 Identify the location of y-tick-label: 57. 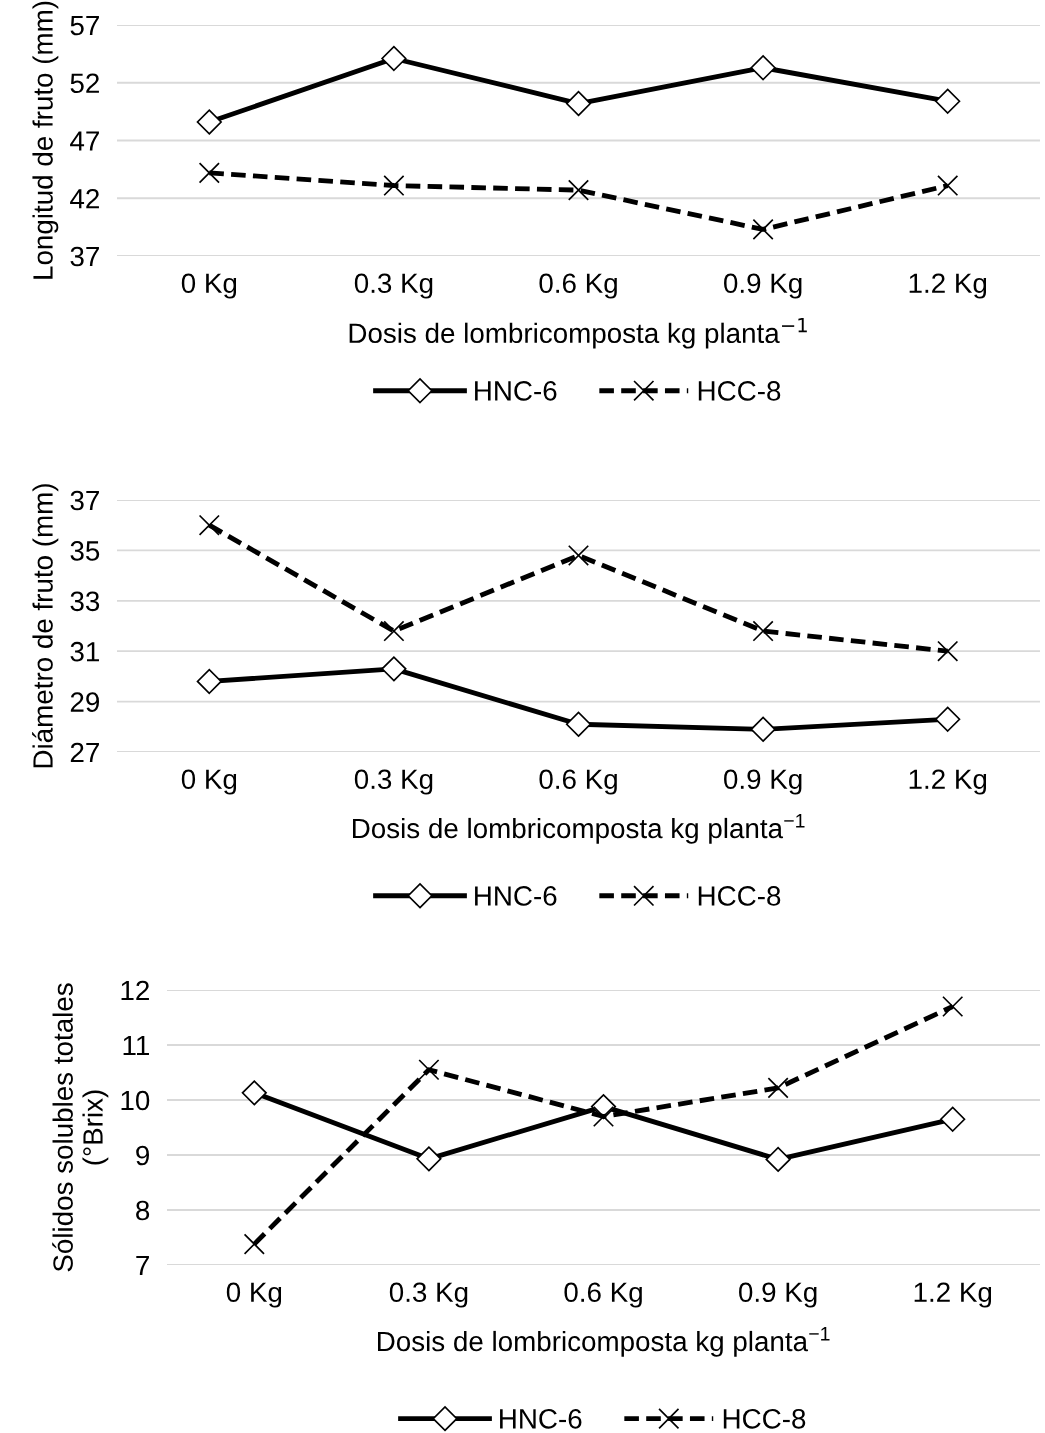
(84, 25).